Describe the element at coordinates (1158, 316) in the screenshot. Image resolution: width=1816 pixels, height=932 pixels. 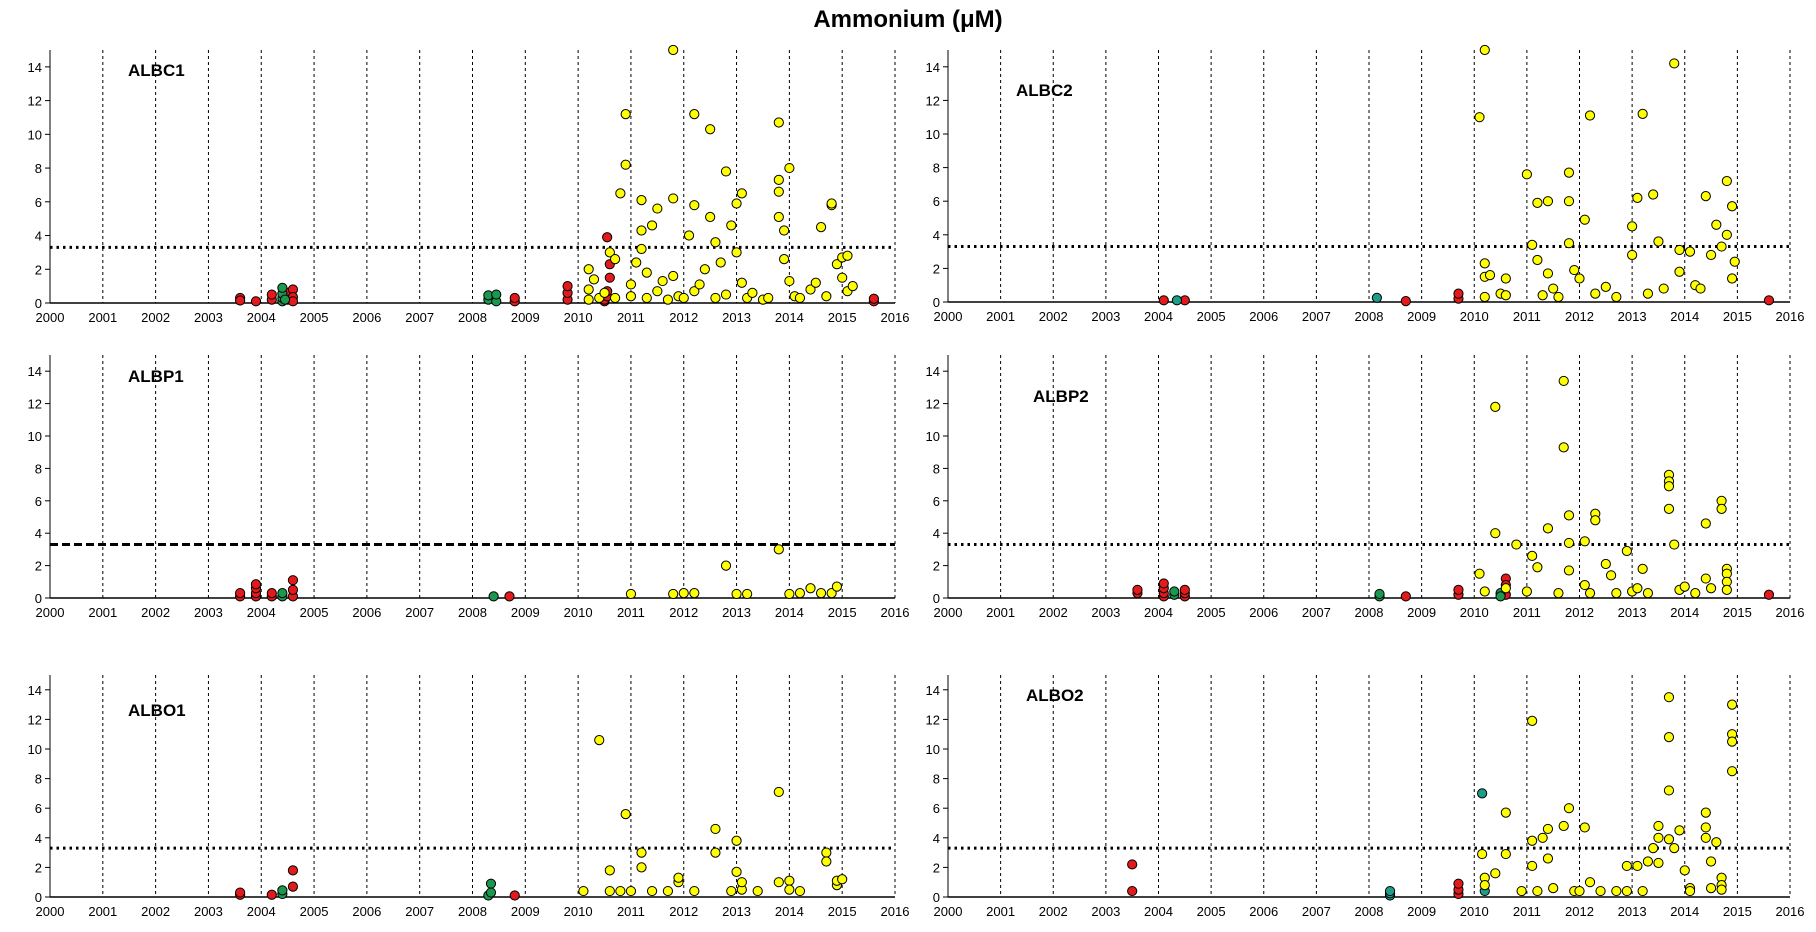
I see `x-tick-label: 2004` at that location.